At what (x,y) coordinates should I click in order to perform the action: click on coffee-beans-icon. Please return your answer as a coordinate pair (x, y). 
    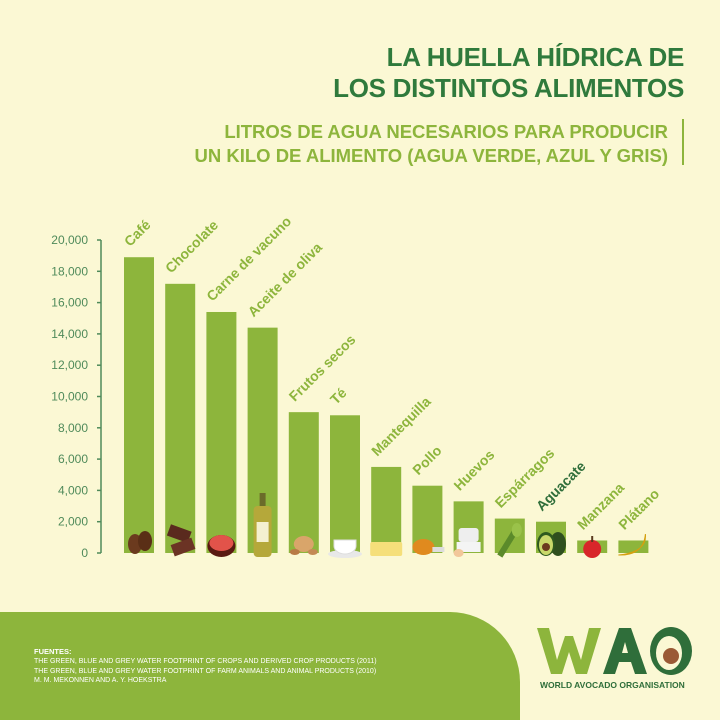
    Looking at the image, I should click on (145, 541).